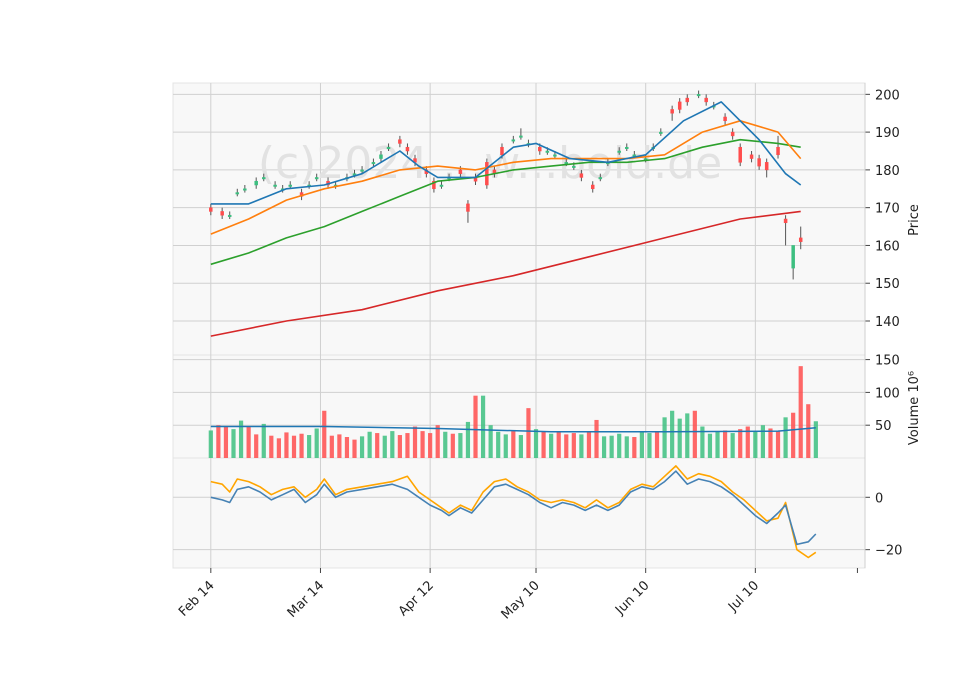  Describe the element at coordinates (416, 598) in the screenshot. I see `x-tick-label: Apr 12` at that location.